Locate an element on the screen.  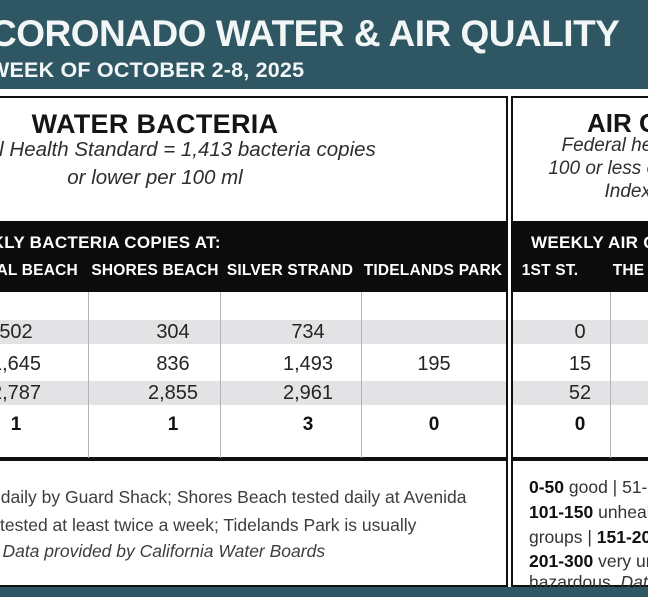
table-cell: 2,787 is located at coordinates (21, 393).